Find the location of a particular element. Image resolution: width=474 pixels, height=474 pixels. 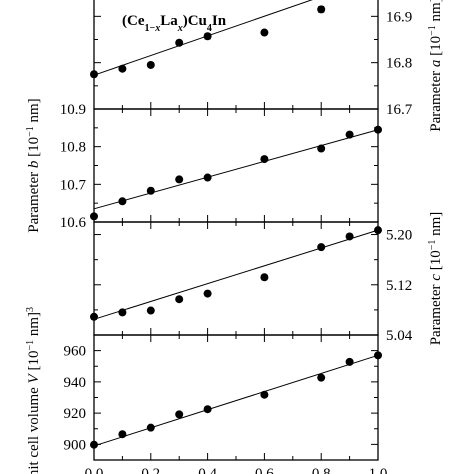

y-tick-label: 10.9 is located at coordinates (73, 110).